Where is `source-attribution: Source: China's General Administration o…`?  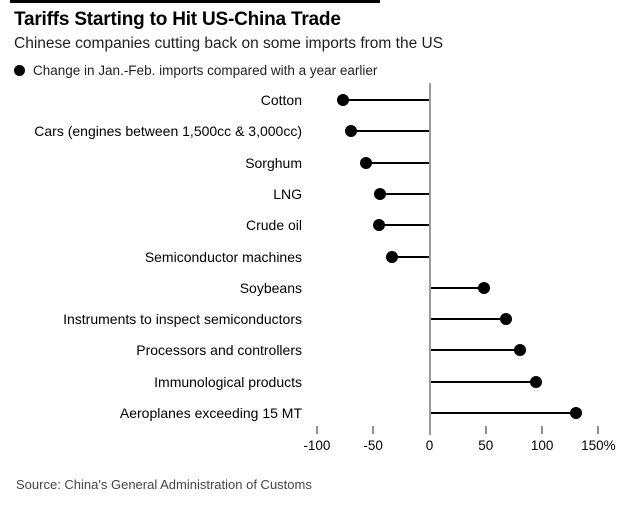
source-attribution: Source: China's General Administration o… is located at coordinates (164, 484).